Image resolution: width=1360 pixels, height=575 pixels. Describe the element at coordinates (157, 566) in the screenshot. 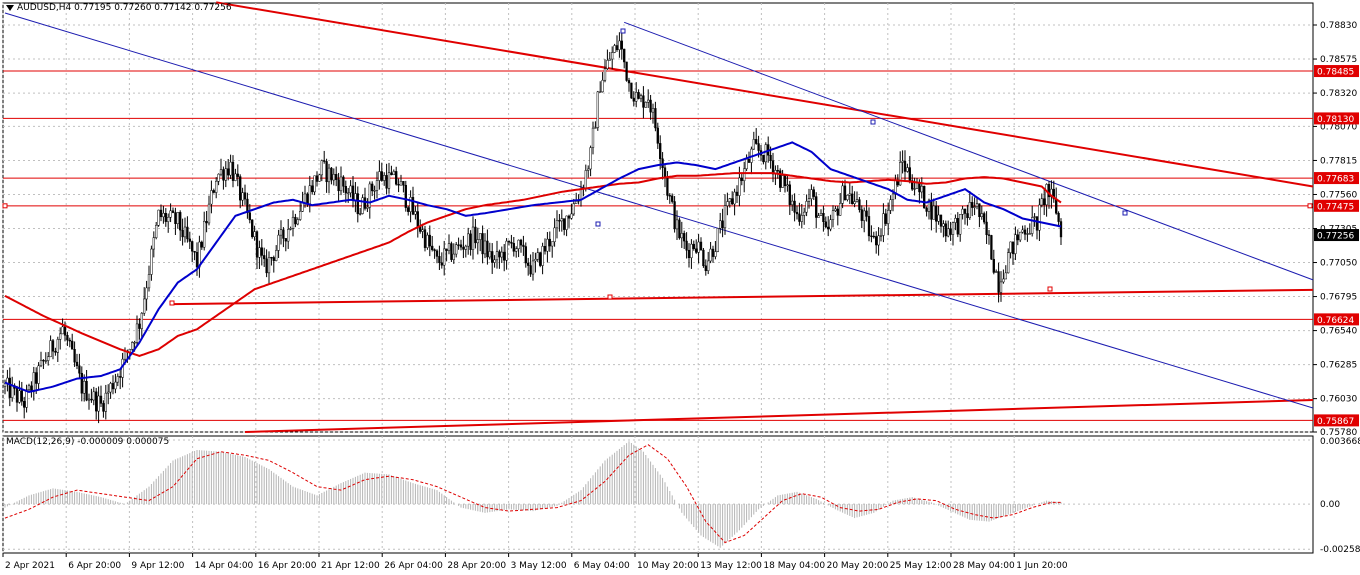

I see `time-tick-label: 9 Apr 12:00` at that location.